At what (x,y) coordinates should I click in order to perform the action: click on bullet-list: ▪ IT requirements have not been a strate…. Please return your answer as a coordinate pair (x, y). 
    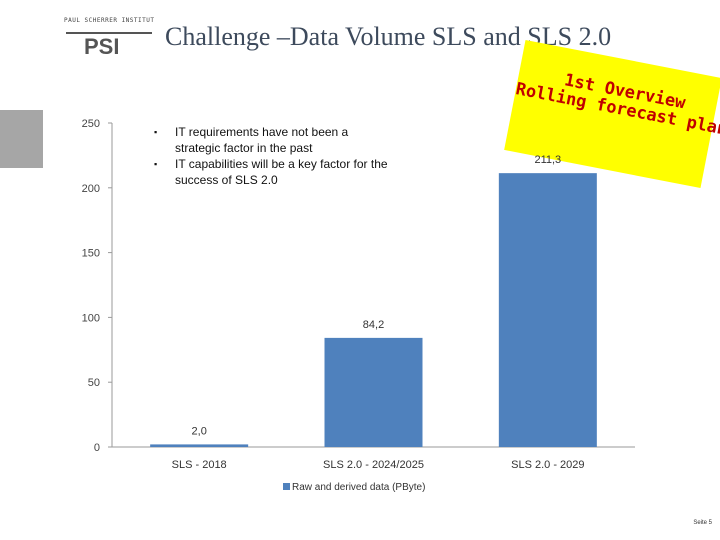
    Looking at the image, I should click on (270, 156).